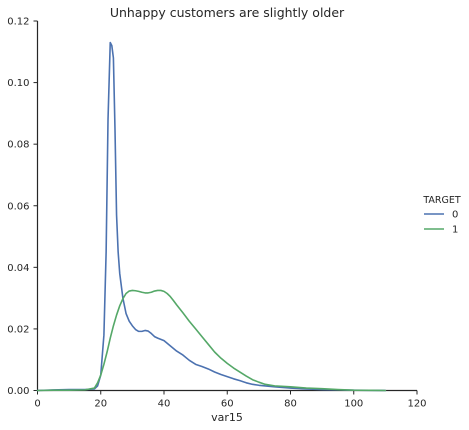  I want to click on legend-entries: 01, so click(441, 223).